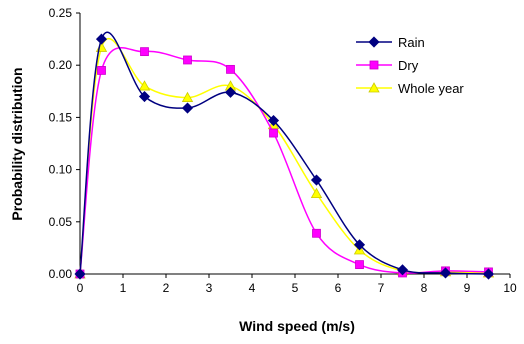 This screenshot has width=524, height=344. I want to click on x-tick-label: 5, so click(295, 288).